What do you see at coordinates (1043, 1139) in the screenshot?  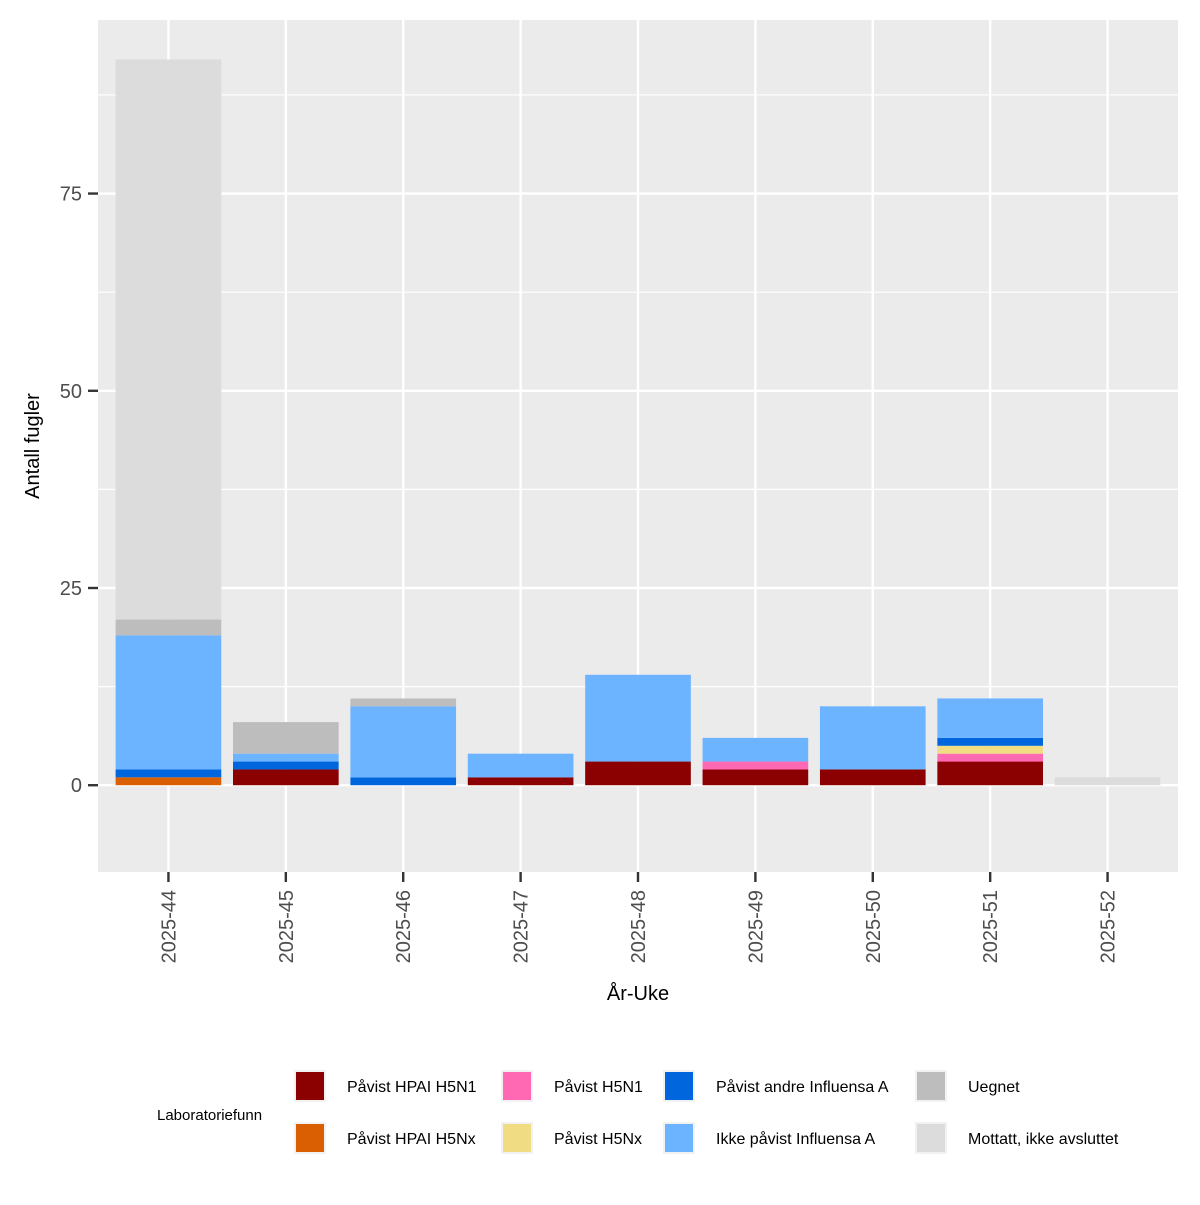 I see `legend-label: Mottatt, ikke avsluttet` at bounding box center [1043, 1139].